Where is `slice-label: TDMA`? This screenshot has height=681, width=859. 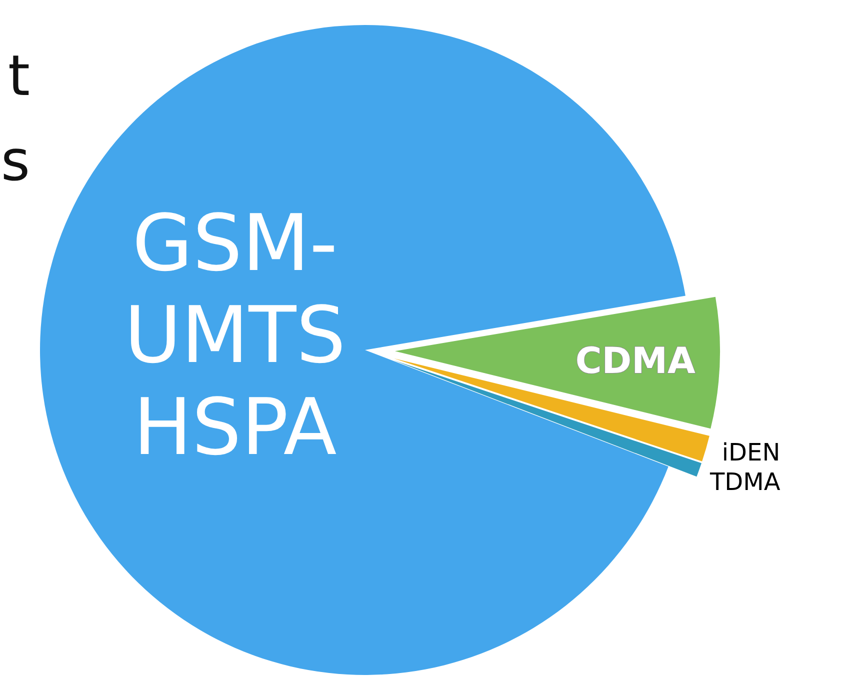 slice-label: TDMA is located at coordinates (745, 482).